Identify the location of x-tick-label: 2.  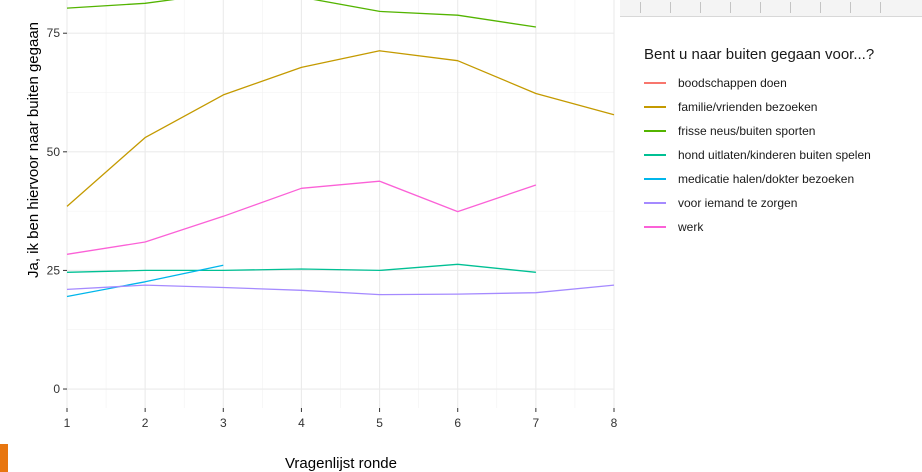
(145, 423).